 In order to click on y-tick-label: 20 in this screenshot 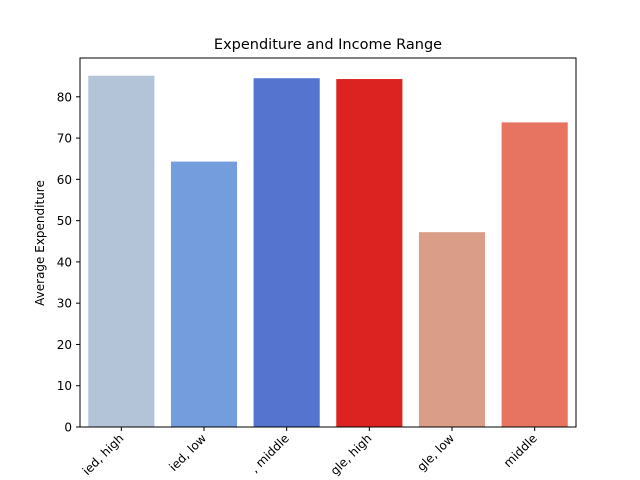, I will do `click(64, 345)`.